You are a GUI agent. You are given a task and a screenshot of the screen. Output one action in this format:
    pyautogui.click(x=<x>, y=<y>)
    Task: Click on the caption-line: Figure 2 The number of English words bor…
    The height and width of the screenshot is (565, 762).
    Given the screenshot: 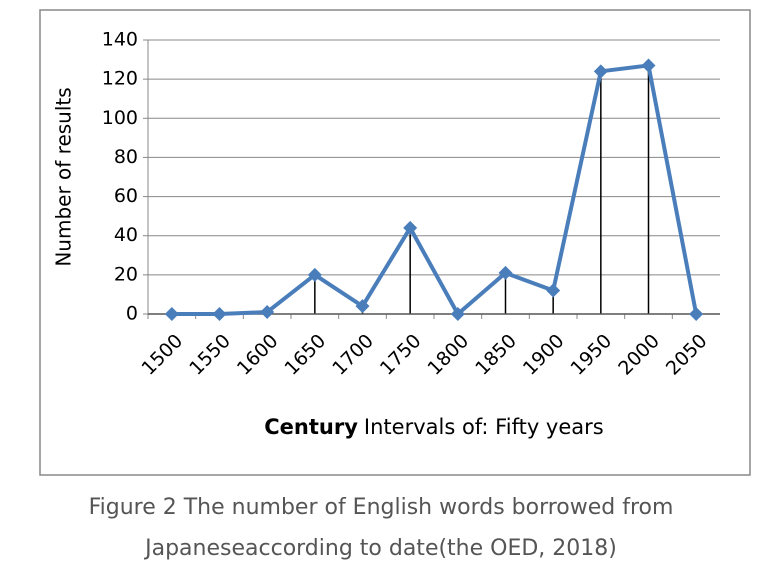 What is the action you would take?
    pyautogui.click(x=381, y=507)
    